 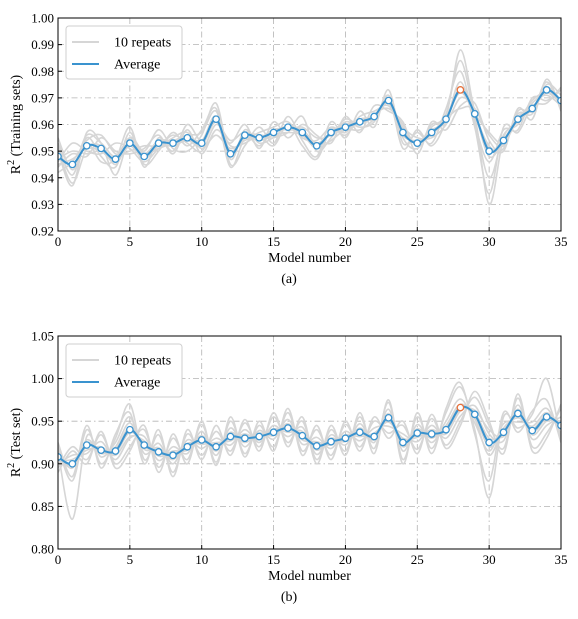 What do you see at coordinates (42, 97) in the screenshot?
I see `y-tick-label: 0.97` at bounding box center [42, 97].